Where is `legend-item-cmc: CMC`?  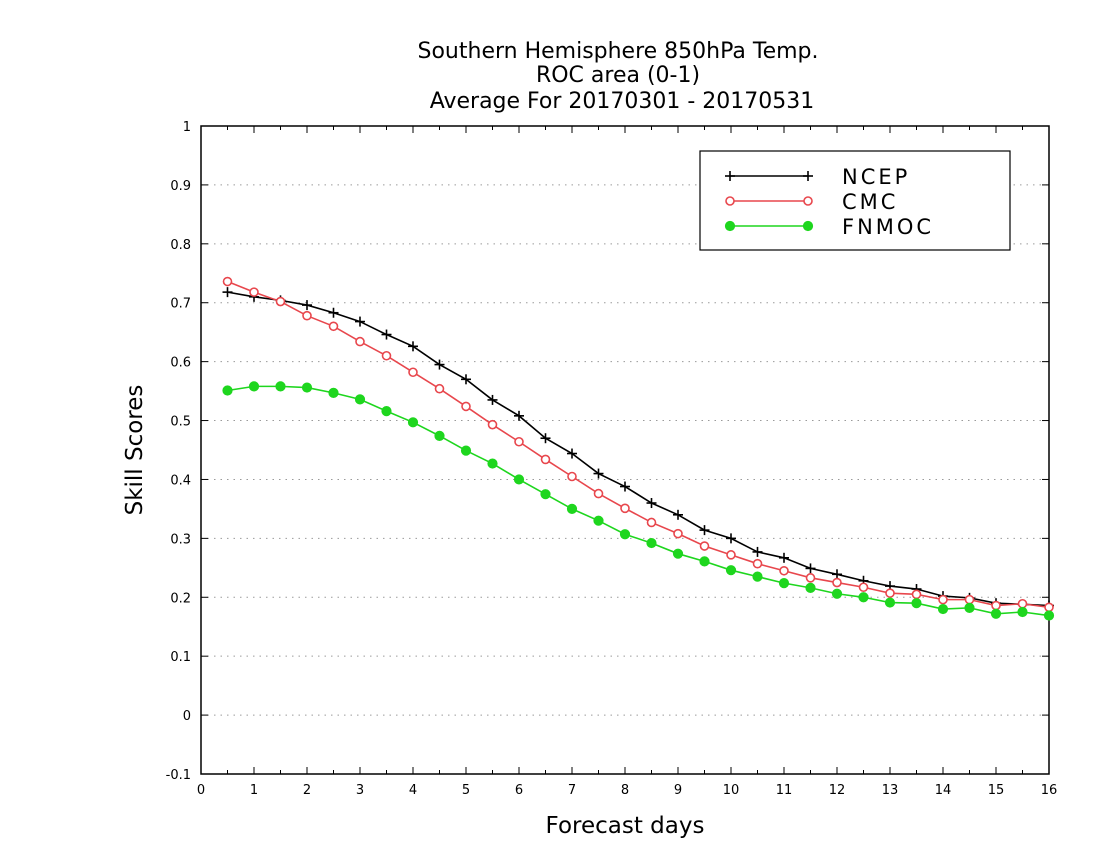 legend-item-cmc: CMC is located at coordinates (811, 202).